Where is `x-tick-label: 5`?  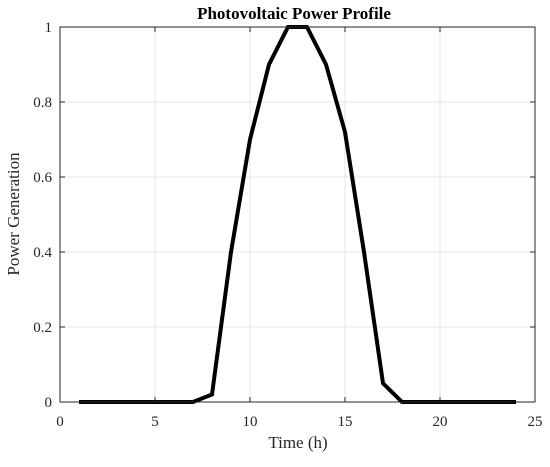 x-tick-label: 5 is located at coordinates (155, 422).